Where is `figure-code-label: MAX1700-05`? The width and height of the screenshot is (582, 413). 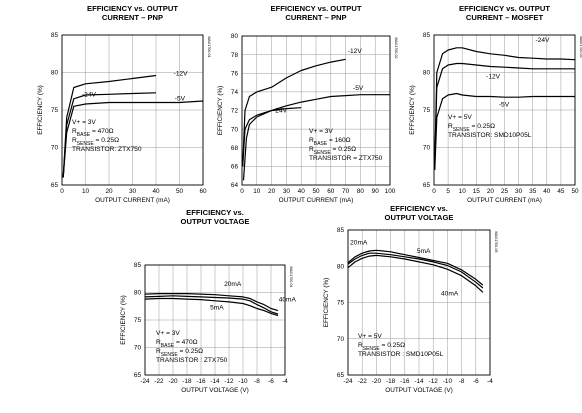 figure-code-label: MAX1700-05 is located at coordinates (496, 242).